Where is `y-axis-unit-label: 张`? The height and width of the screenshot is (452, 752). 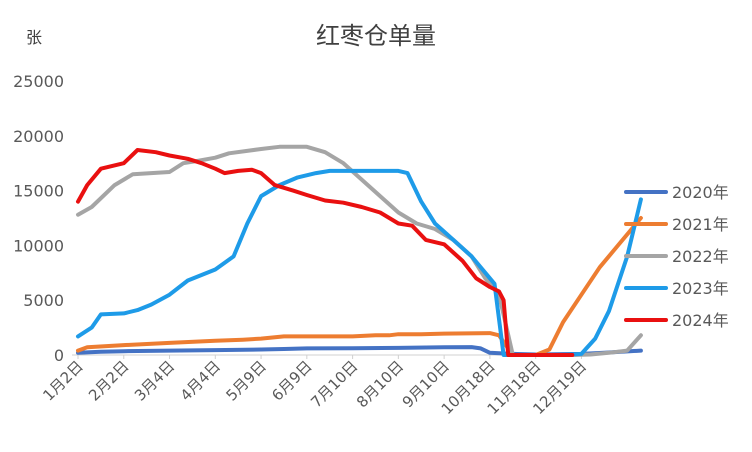 y-axis-unit-label: 张 is located at coordinates (34, 37).